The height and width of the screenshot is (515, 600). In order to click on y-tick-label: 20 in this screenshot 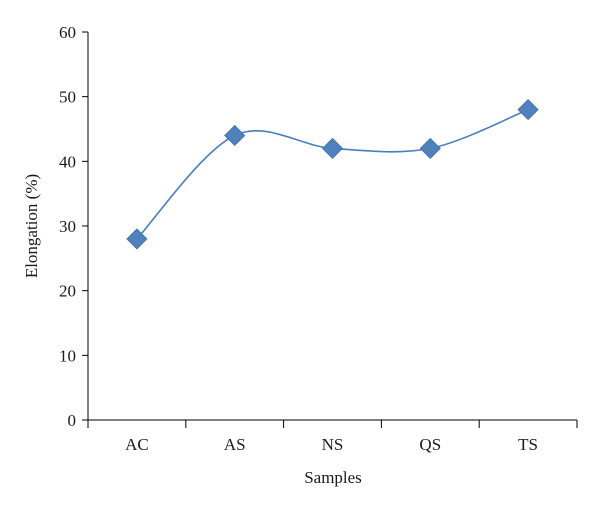, I will do `click(67, 291)`.